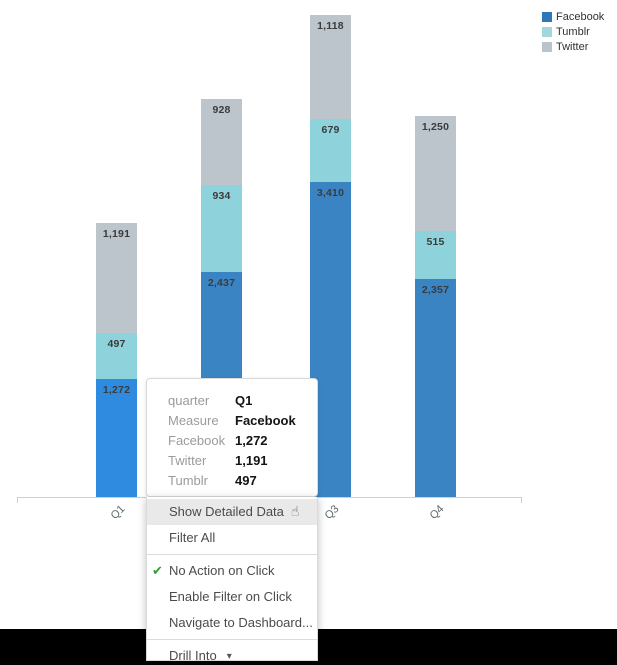 The width and height of the screenshot is (617, 665). I want to click on bar-value-label: 679, so click(330, 129).